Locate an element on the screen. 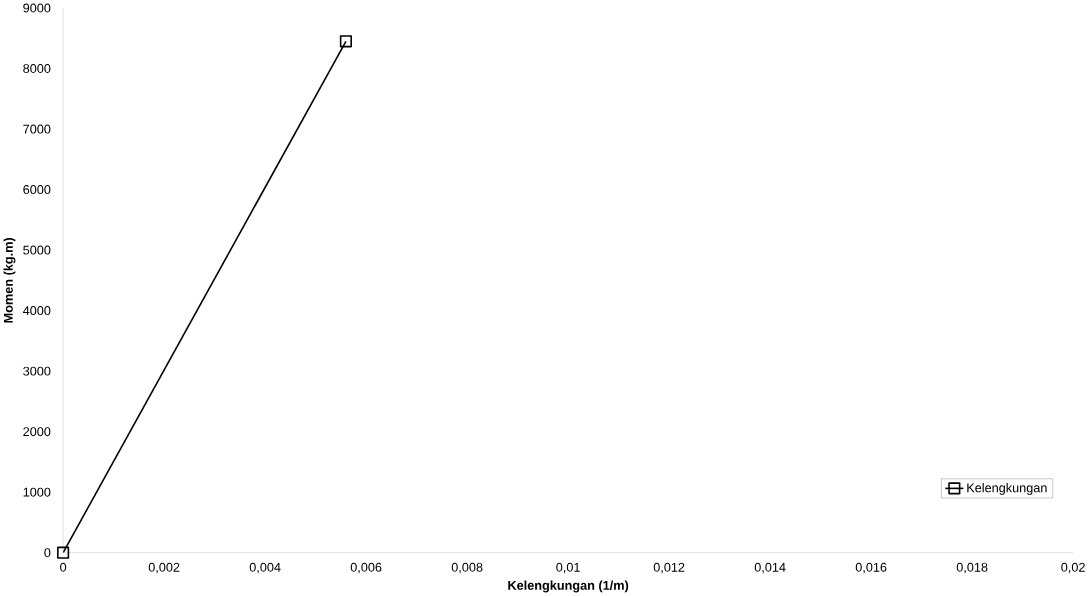  x-tick-label: 0 is located at coordinates (63, 567).